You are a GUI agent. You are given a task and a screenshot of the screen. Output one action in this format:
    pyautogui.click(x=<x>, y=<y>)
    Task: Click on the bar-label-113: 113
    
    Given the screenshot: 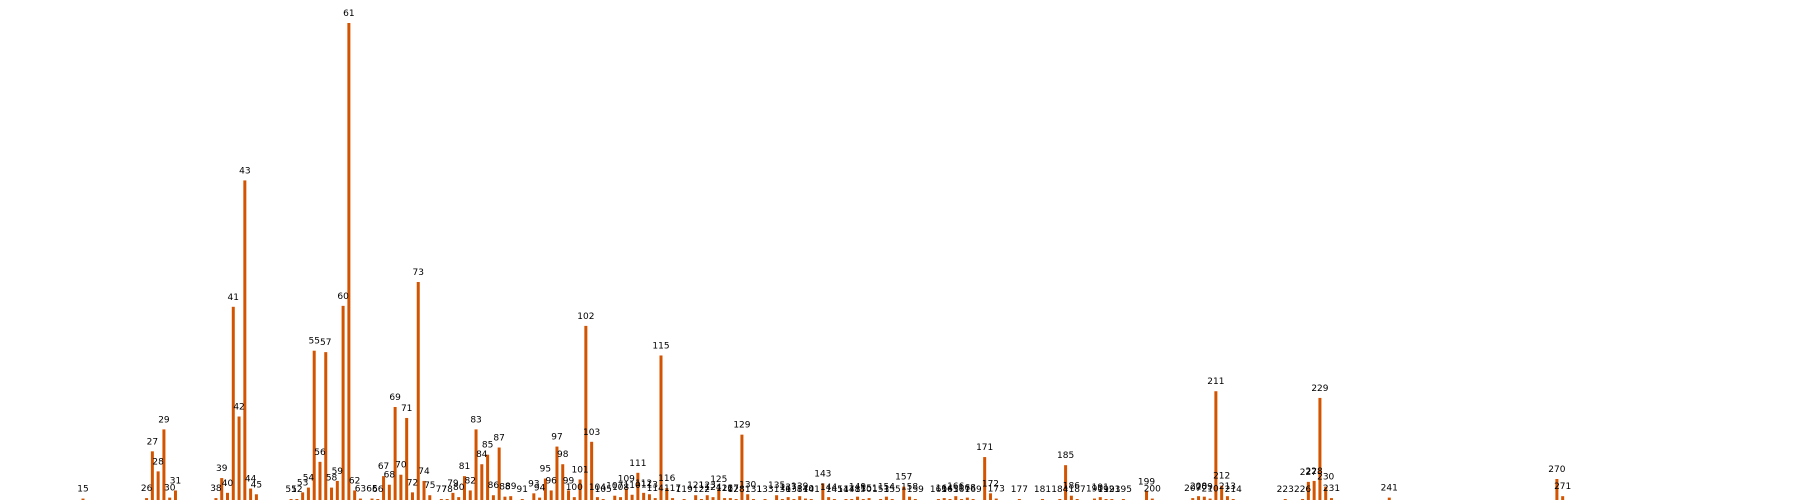 What is the action you would take?
    pyautogui.click(x=649, y=485)
    